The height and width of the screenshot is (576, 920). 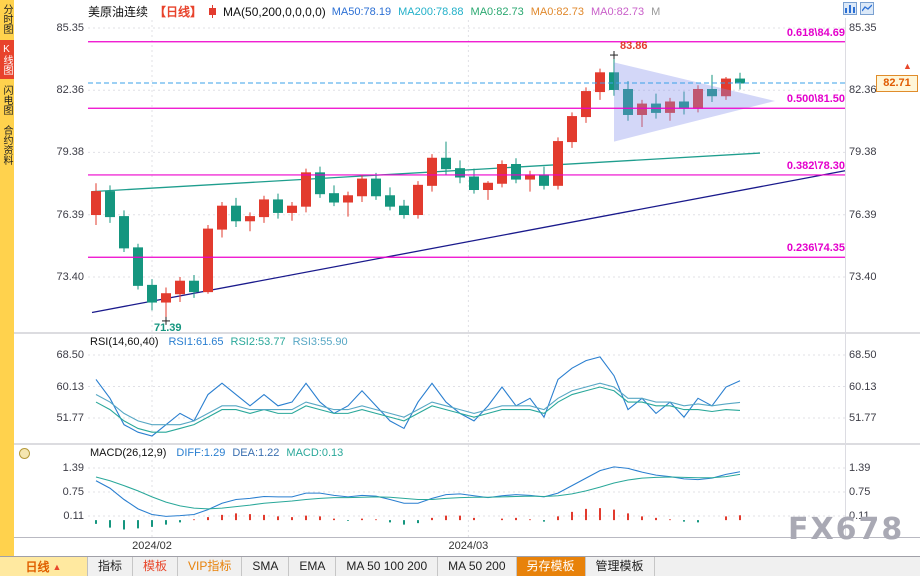 What do you see at coordinates (426, 172) in the screenshot?
I see `trendline` at bounding box center [426, 172].